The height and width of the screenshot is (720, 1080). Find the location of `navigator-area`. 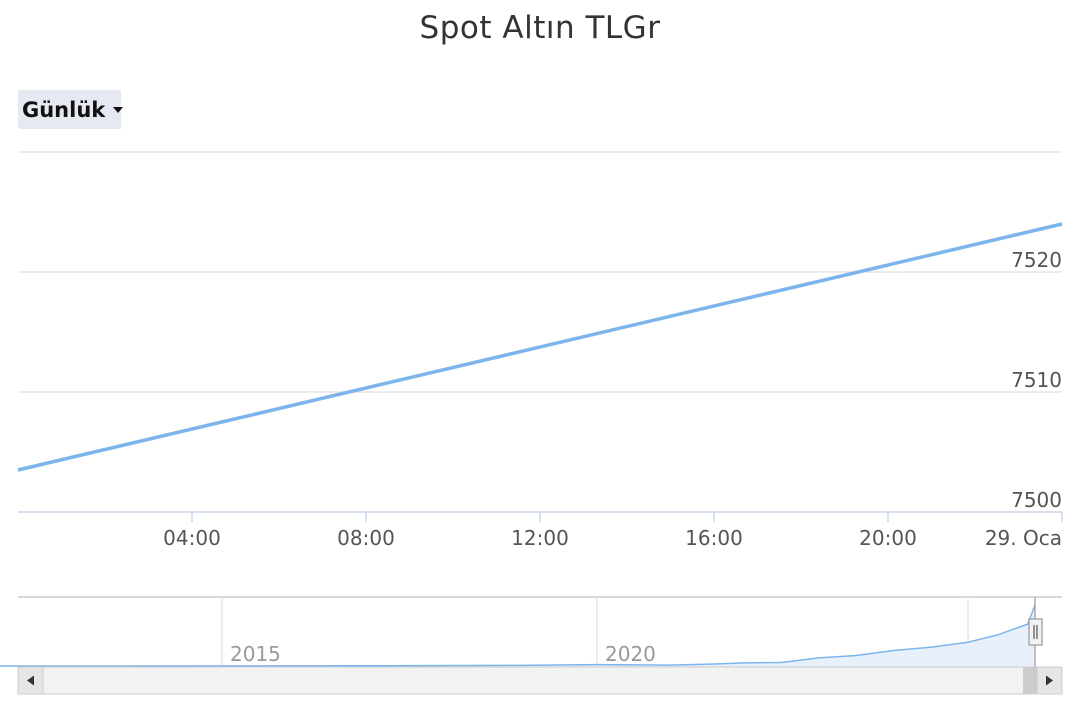

navigator-area is located at coordinates (517, 635).